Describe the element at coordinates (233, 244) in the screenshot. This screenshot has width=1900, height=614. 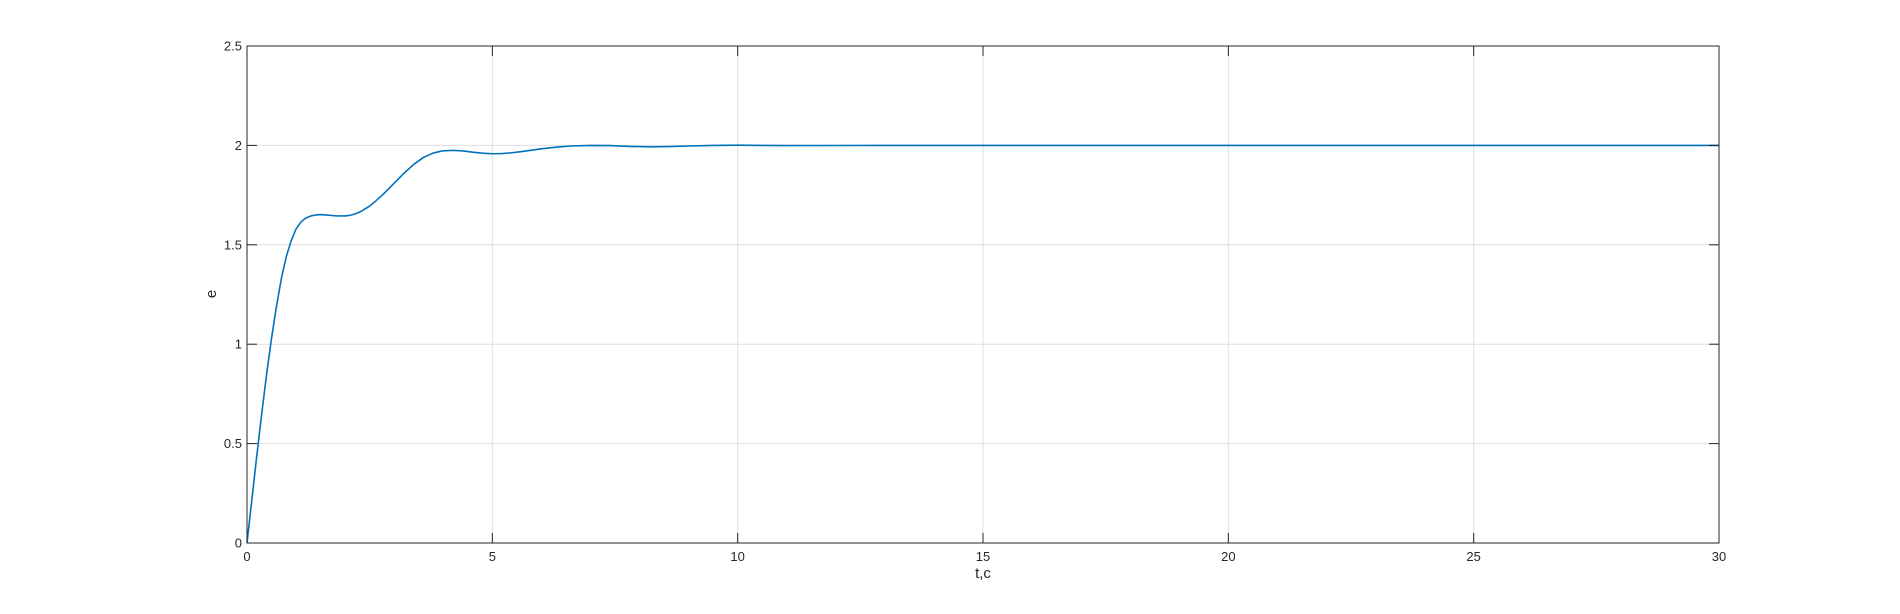
I see `y-tick-label-3: 1.5` at that location.